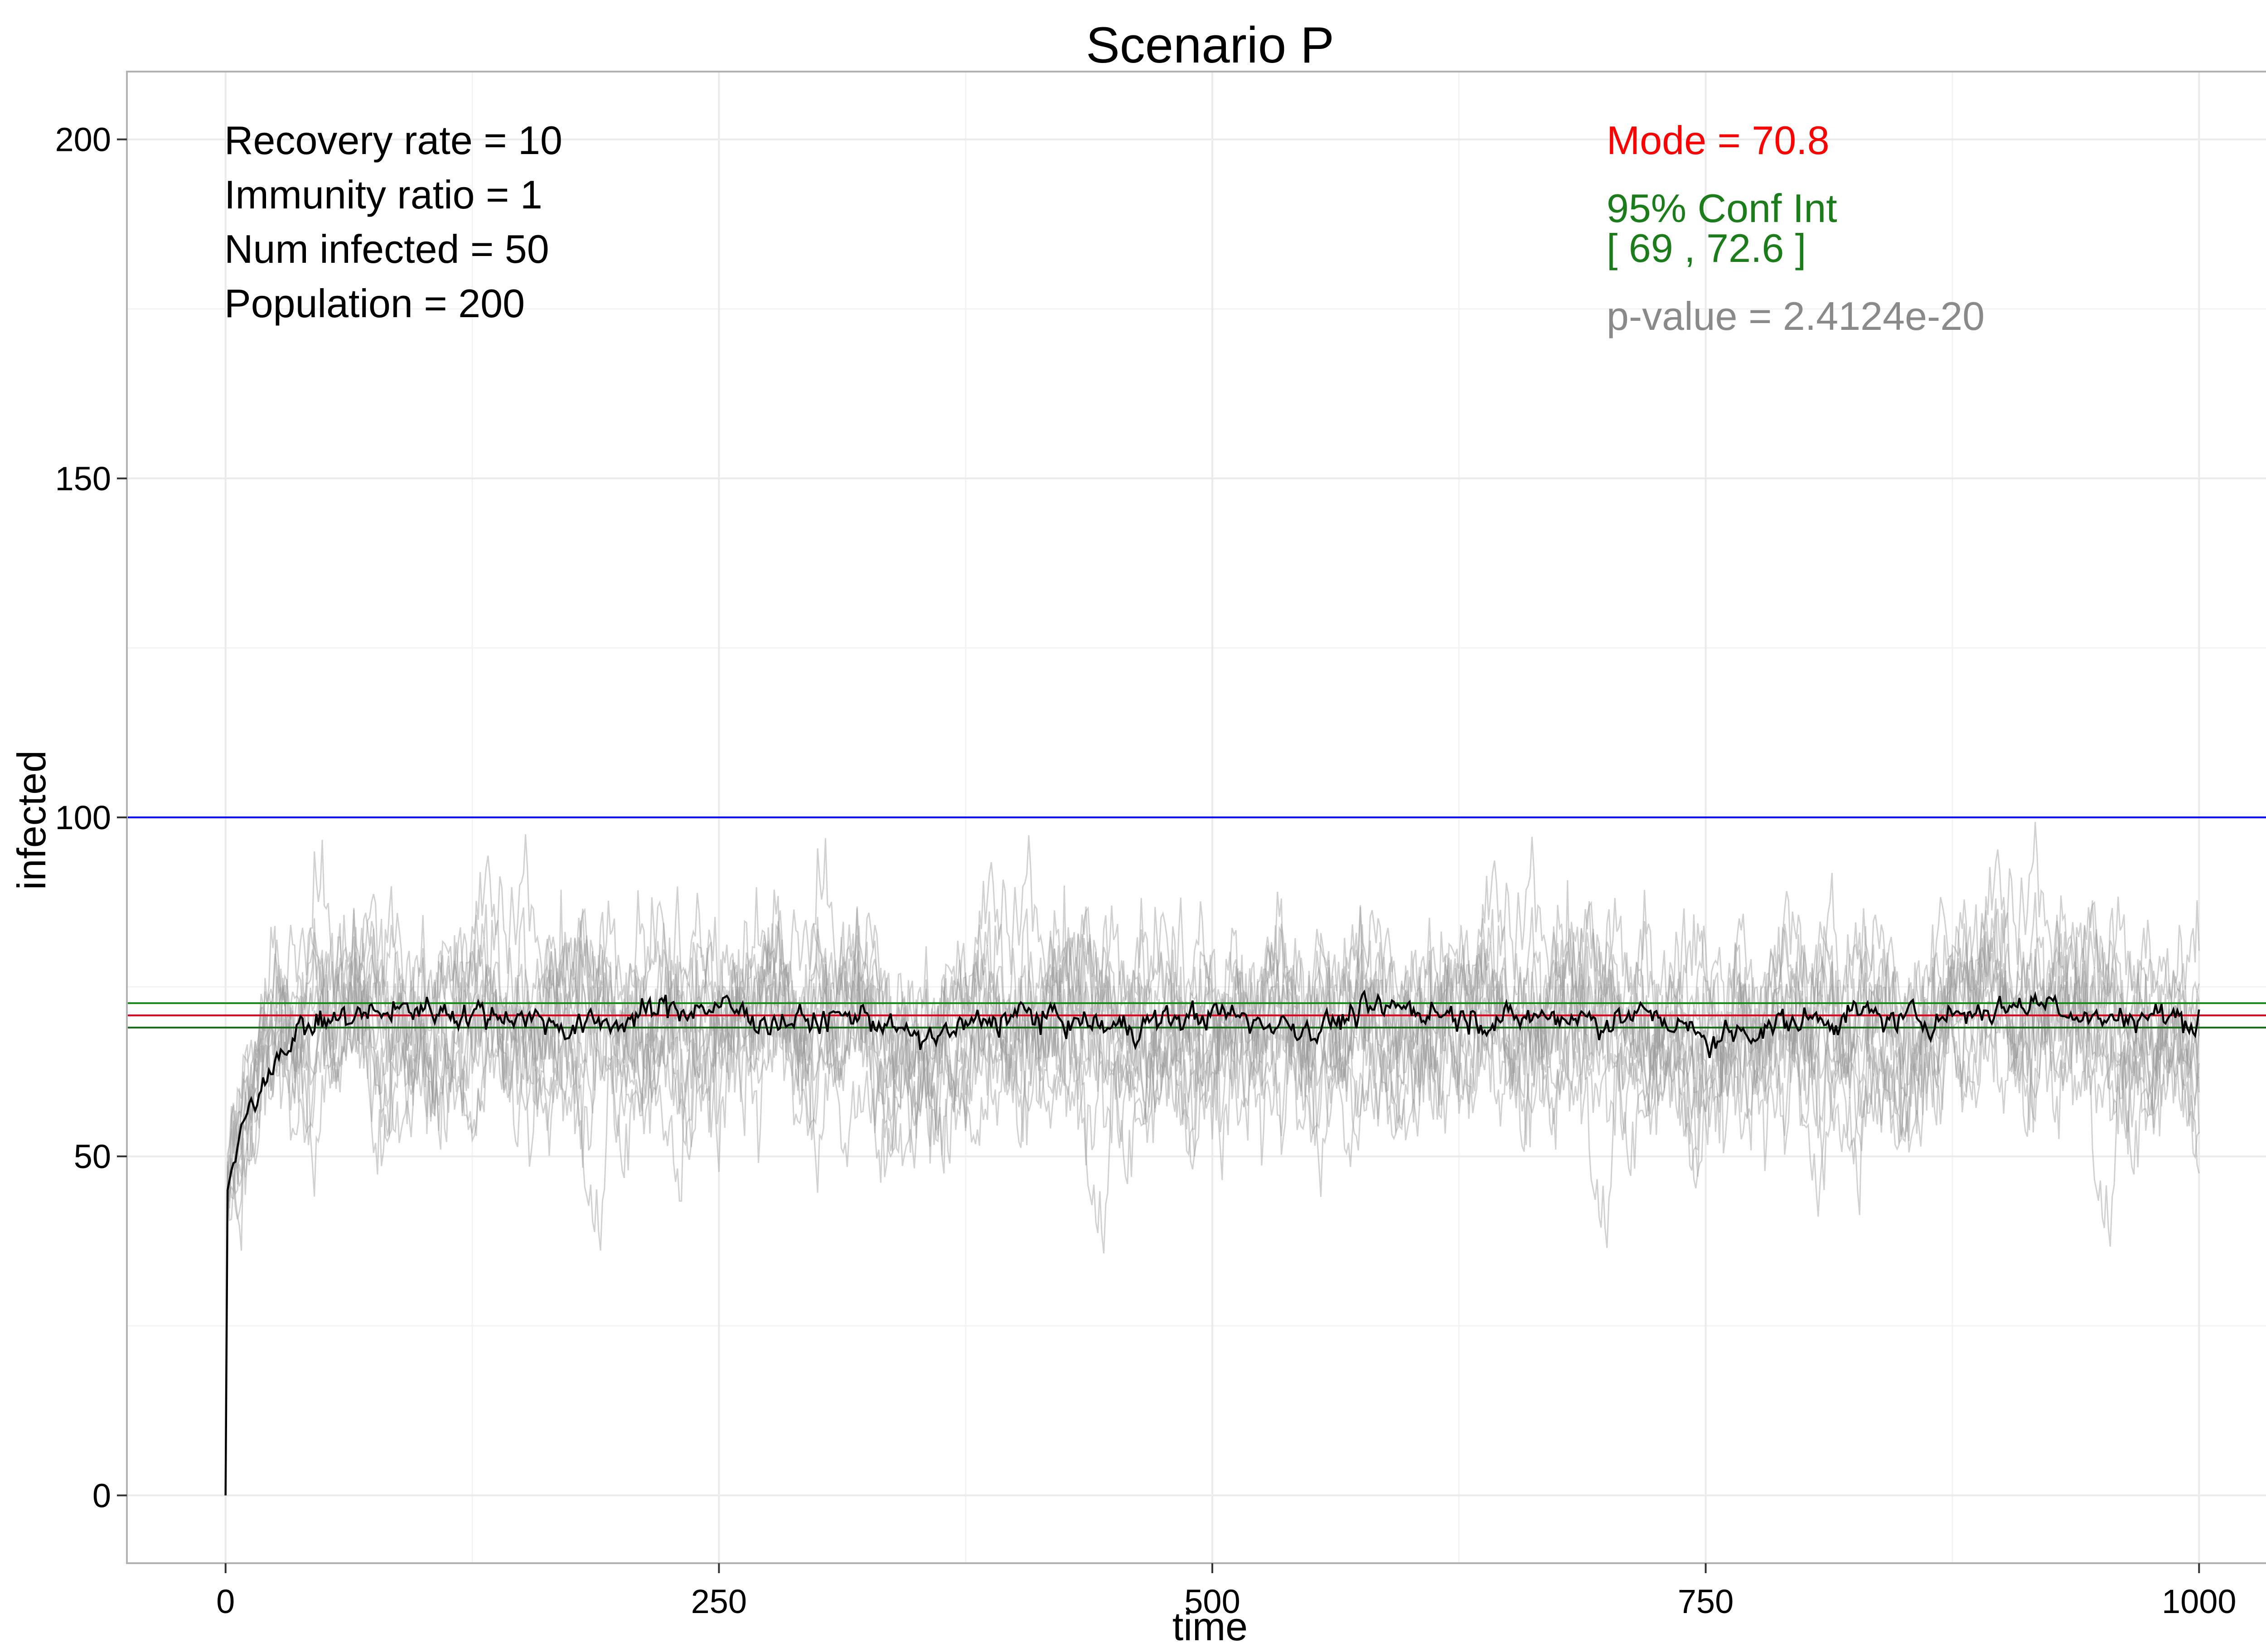 This screenshot has width=2266, height=1652. Describe the element at coordinates (1796, 316) in the screenshot. I see `annotation-p-value: p-value = 2.4124e-20` at that location.